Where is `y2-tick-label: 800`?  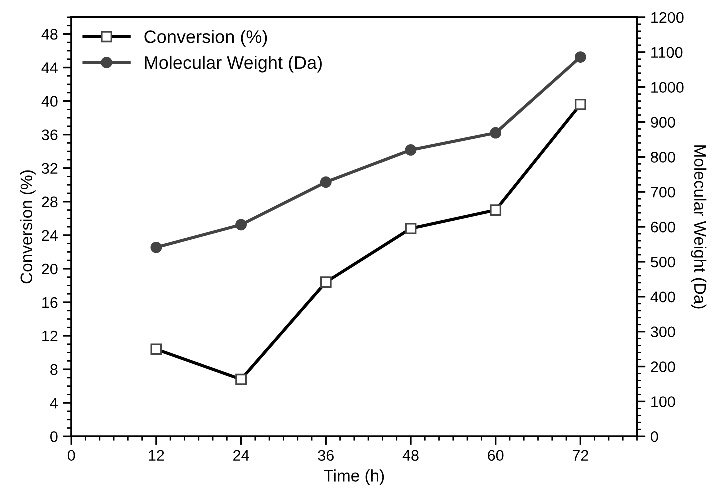 y2-tick-label: 800 is located at coordinates (663, 157).